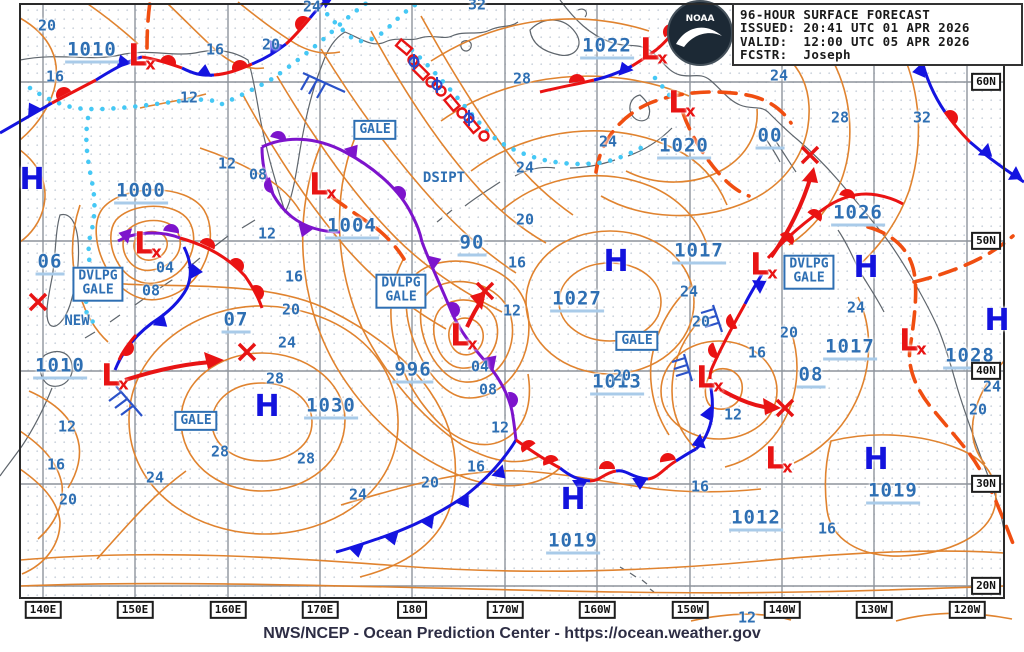  Describe the element at coordinates (444, 178) in the screenshot. I see `map-text-label: DSIPT` at that location.